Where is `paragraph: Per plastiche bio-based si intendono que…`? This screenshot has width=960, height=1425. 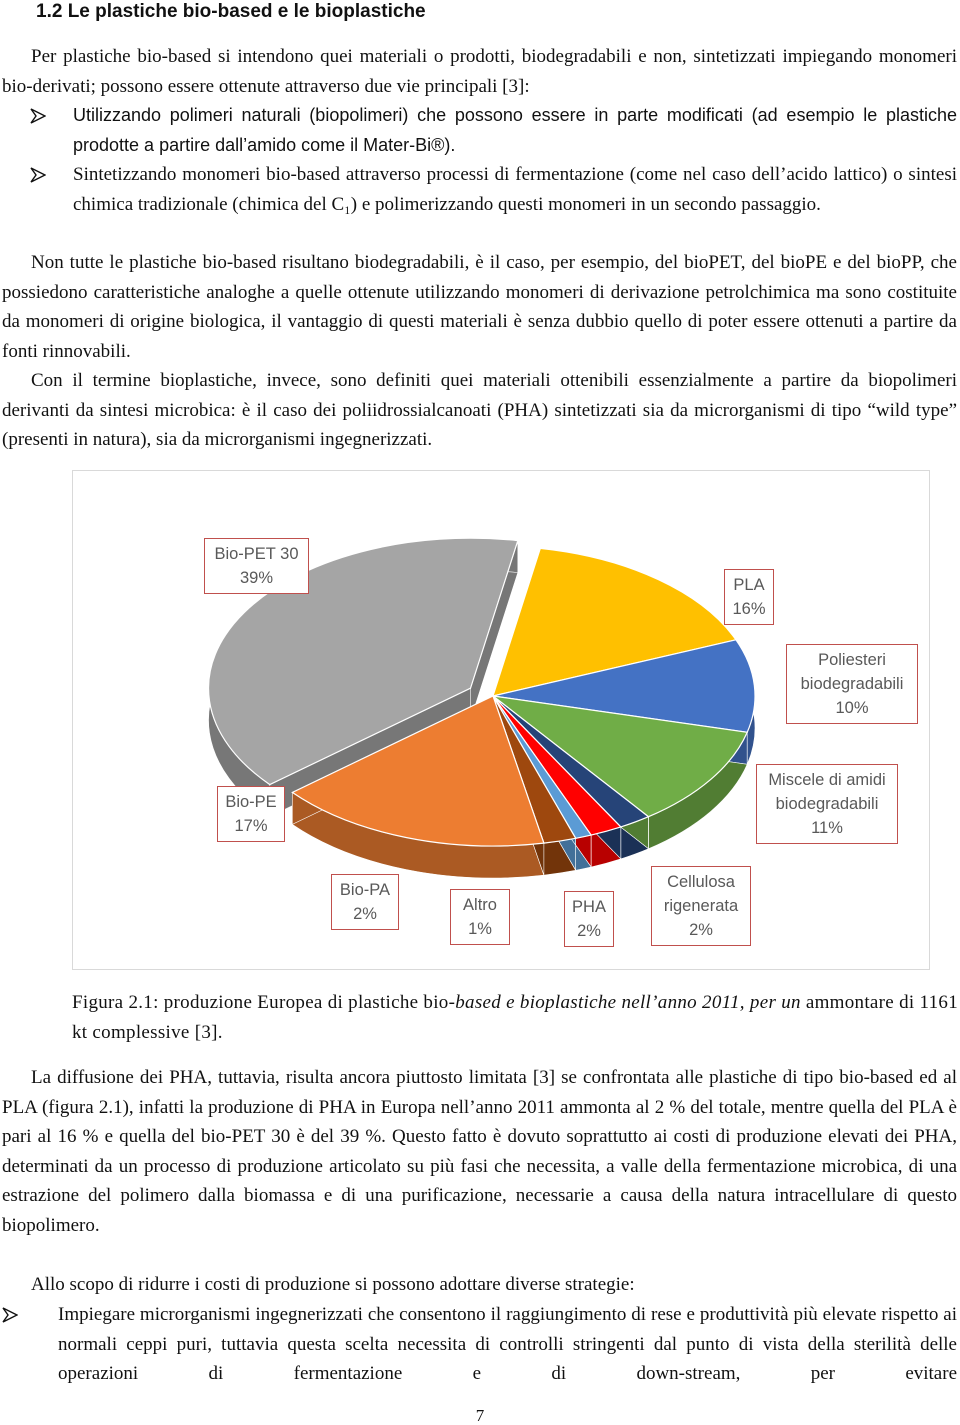 paragraph: Per plastiche bio-based si intendono que… is located at coordinates (479, 71).